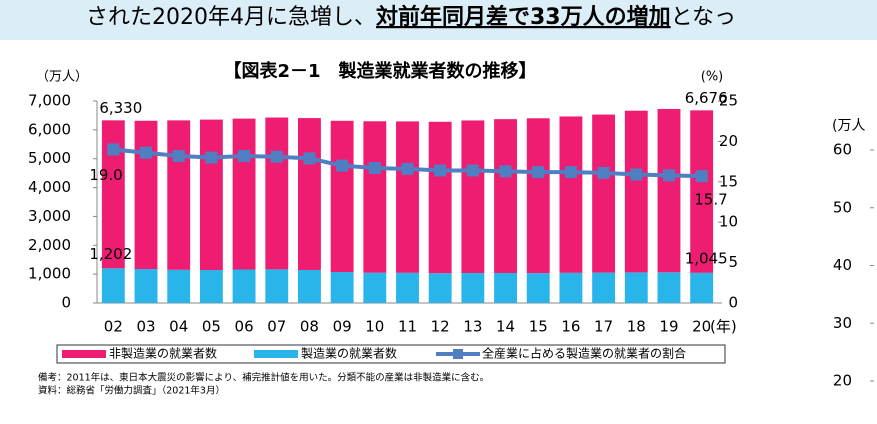  Describe the element at coordinates (848, 126) in the screenshot. I see `y-axis-label: (万人` at that location.